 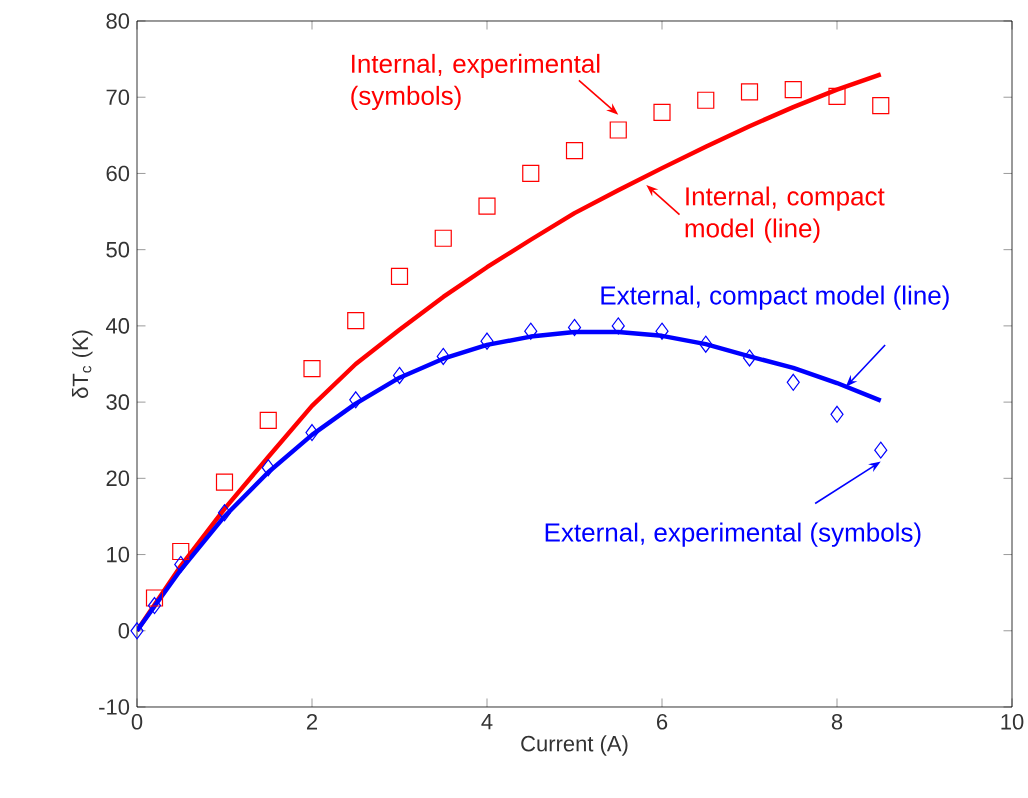 I want to click on y-tick-label: 50, so click(x=118, y=249).